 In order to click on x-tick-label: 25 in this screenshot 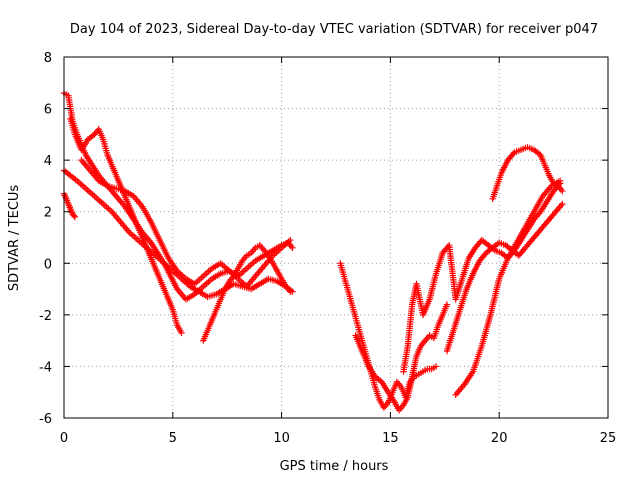, I will do `click(608, 438)`.